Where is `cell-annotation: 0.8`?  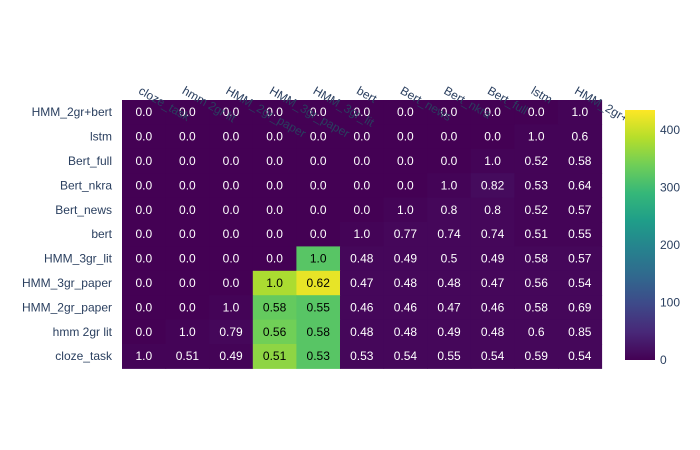 cell-annotation: 0.8 is located at coordinates (492, 210).